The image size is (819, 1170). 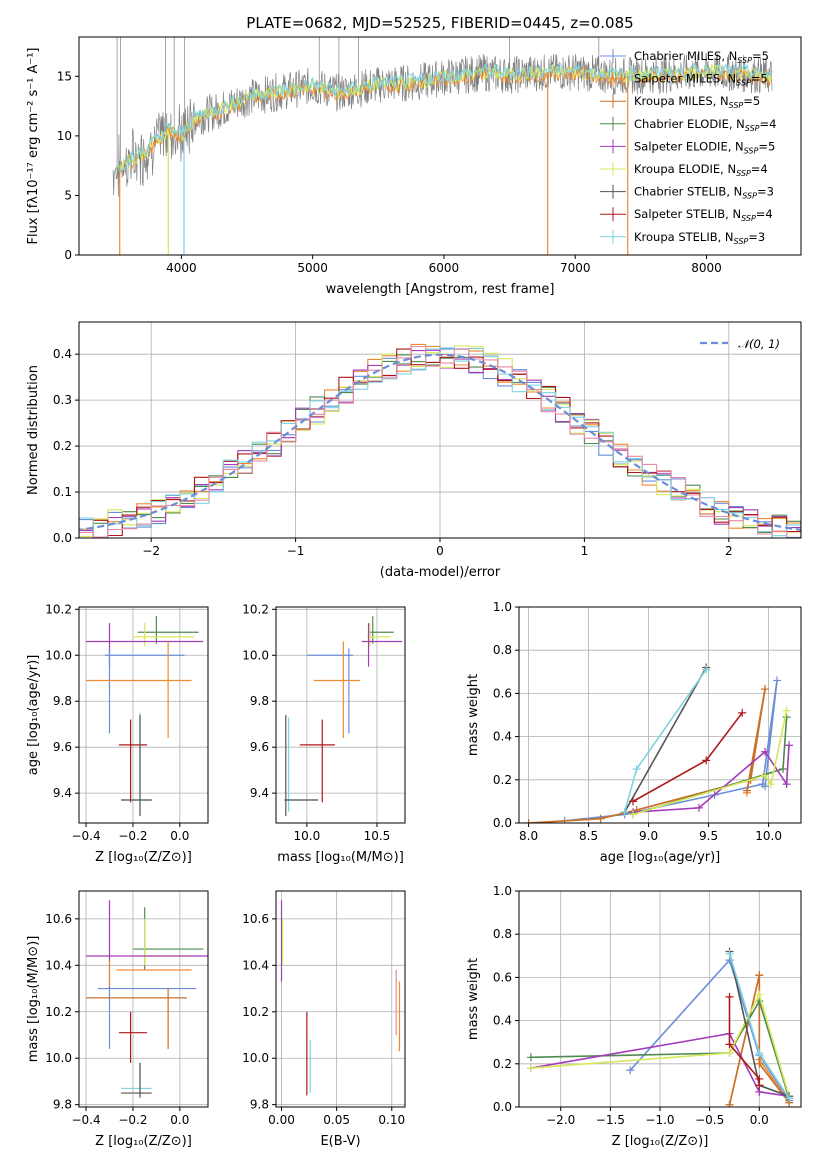 I want to click on y-axis-label: mass [log₁₀(M/M⊙)], so click(x=33, y=999).